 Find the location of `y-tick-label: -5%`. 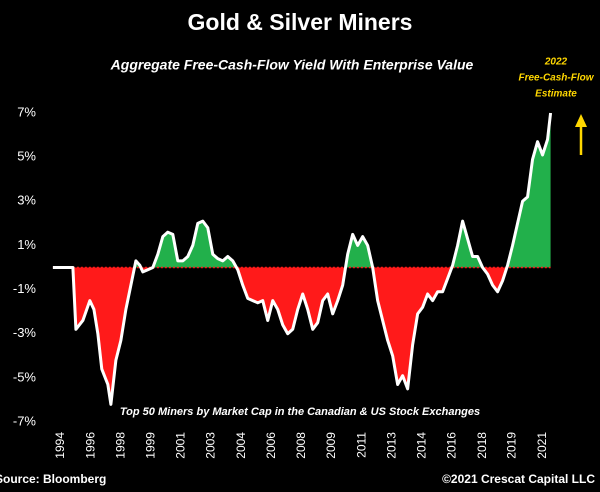

y-tick-label: -5% is located at coordinates (25, 376).